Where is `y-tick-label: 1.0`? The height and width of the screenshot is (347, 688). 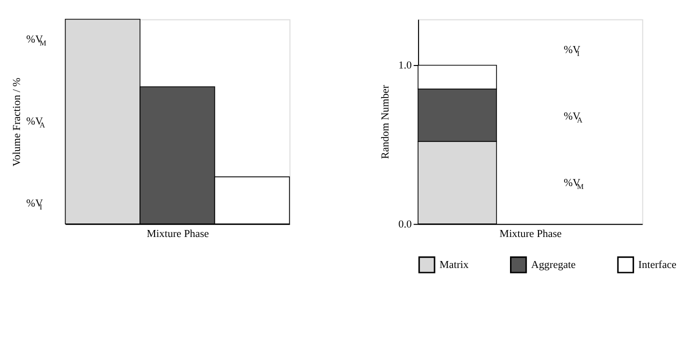 y-tick-label: 1.0 is located at coordinates (405, 66).